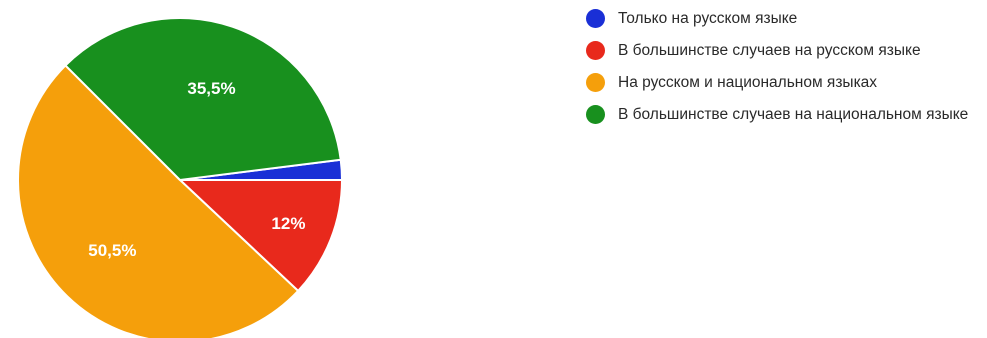 The height and width of the screenshot is (338, 987). I want to click on legend-swatch-mostly-national, so click(595, 114).